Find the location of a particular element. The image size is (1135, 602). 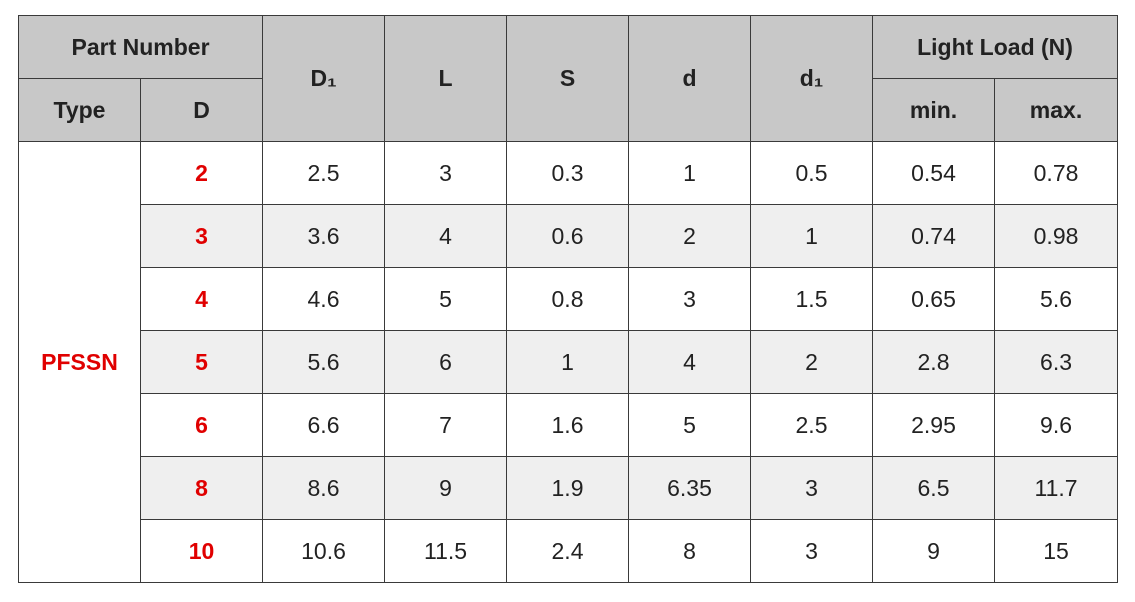

header-row-2: Type D min. max. is located at coordinates (568, 110).